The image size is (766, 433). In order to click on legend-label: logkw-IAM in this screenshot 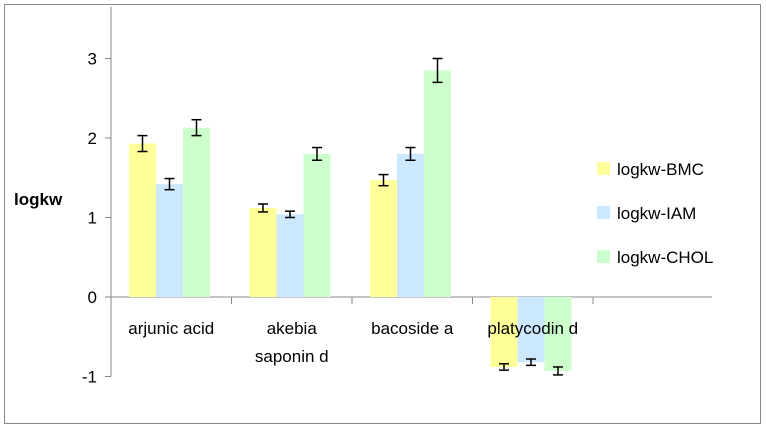, I will do `click(656, 213)`.